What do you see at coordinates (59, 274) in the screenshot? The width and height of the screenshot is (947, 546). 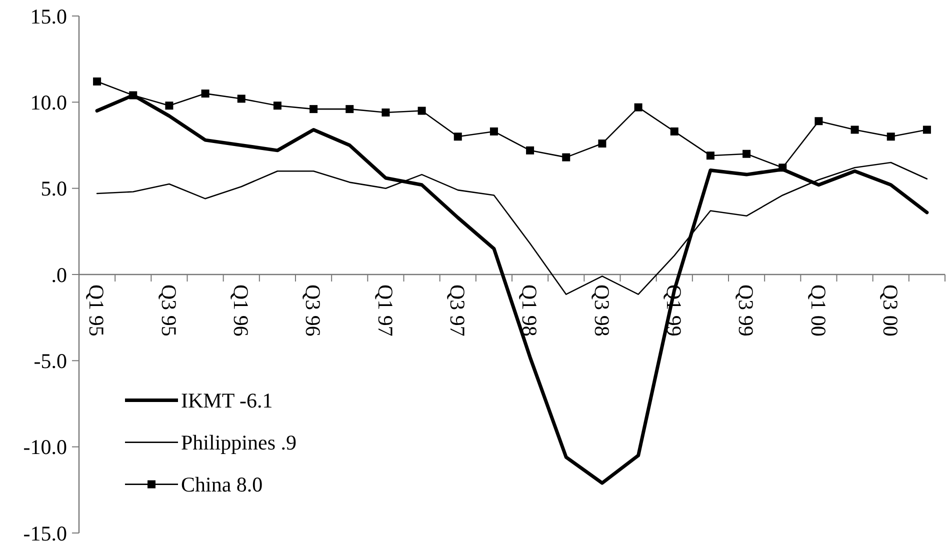 I see `y-tick-label: .0` at bounding box center [59, 274].